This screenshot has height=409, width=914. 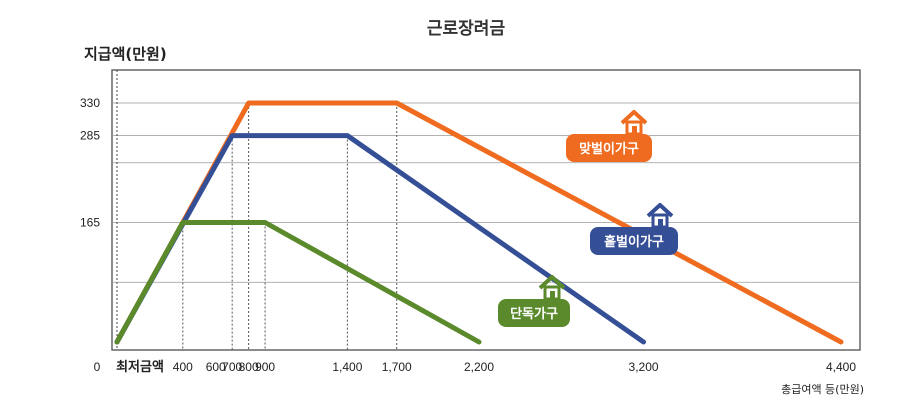 I want to click on series-line, so click(x=298, y=282).